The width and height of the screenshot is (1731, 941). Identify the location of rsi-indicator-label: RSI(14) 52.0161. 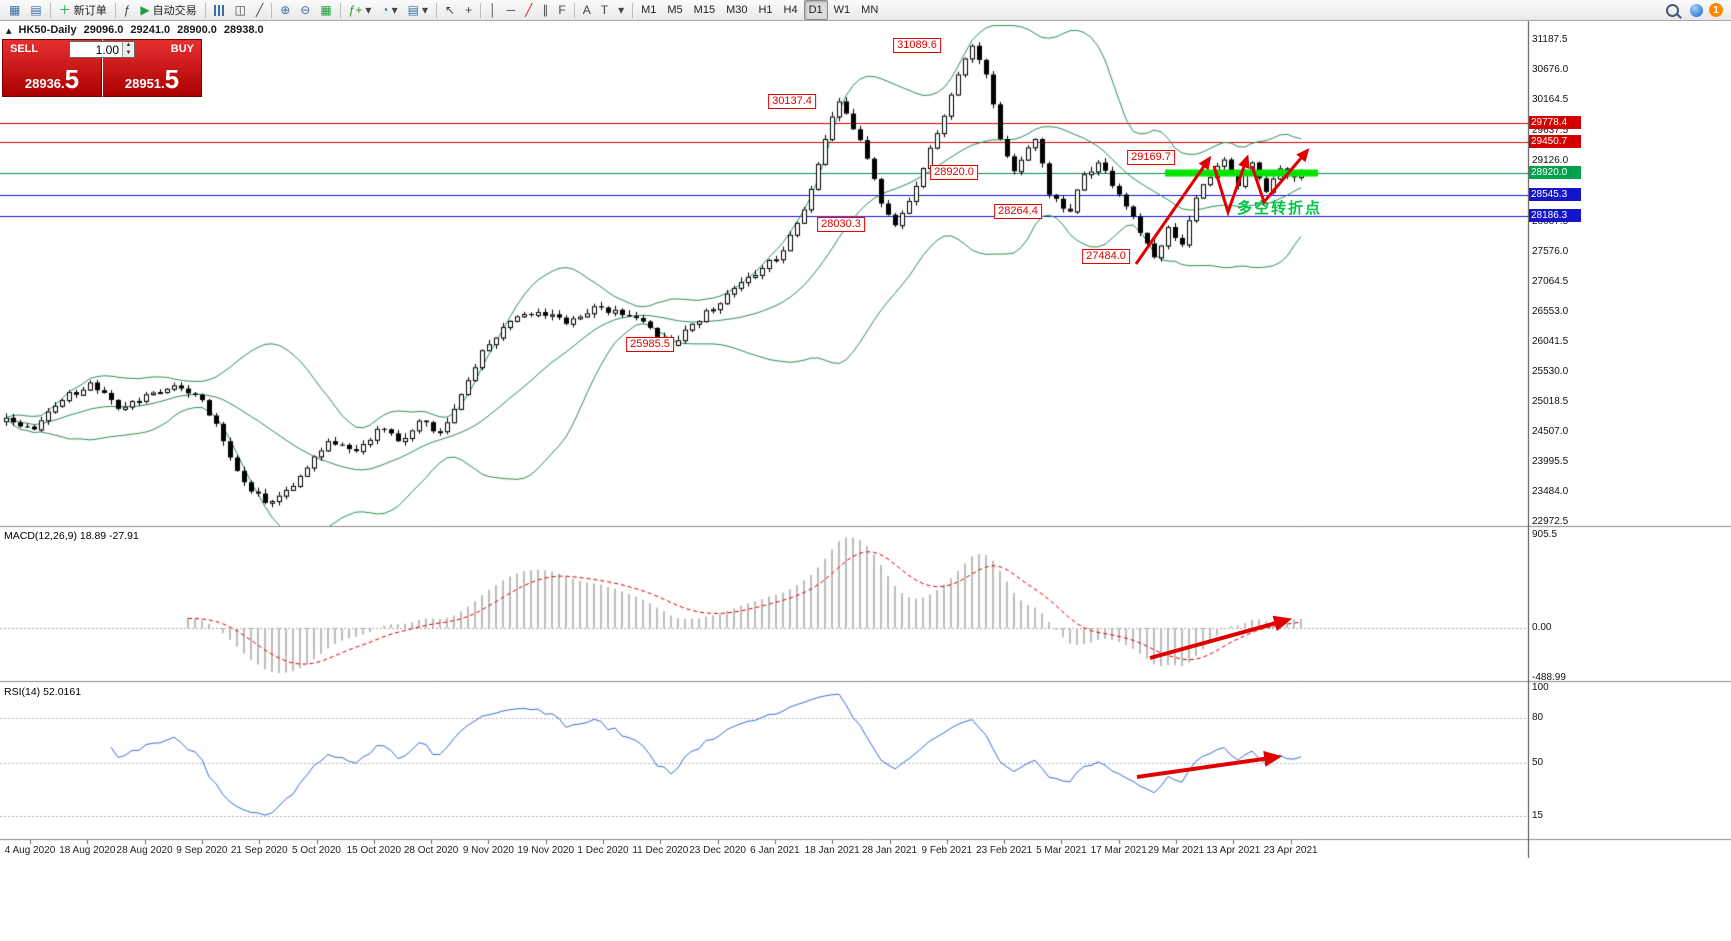
(43, 692).